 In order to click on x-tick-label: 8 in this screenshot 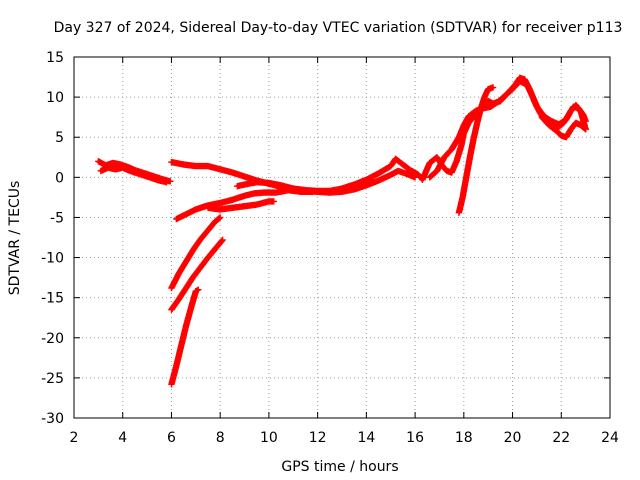, I will do `click(220, 438)`.